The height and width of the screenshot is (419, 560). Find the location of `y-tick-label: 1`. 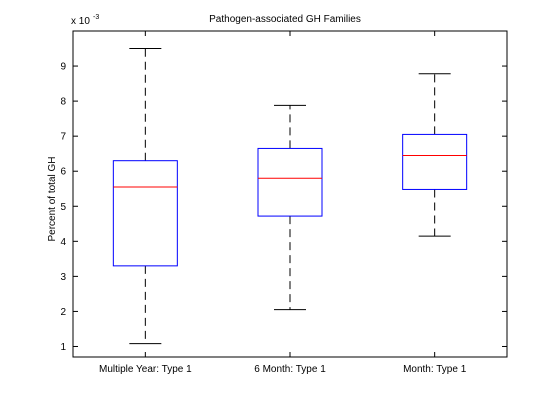

y-tick-label: 1 is located at coordinates (63, 347).